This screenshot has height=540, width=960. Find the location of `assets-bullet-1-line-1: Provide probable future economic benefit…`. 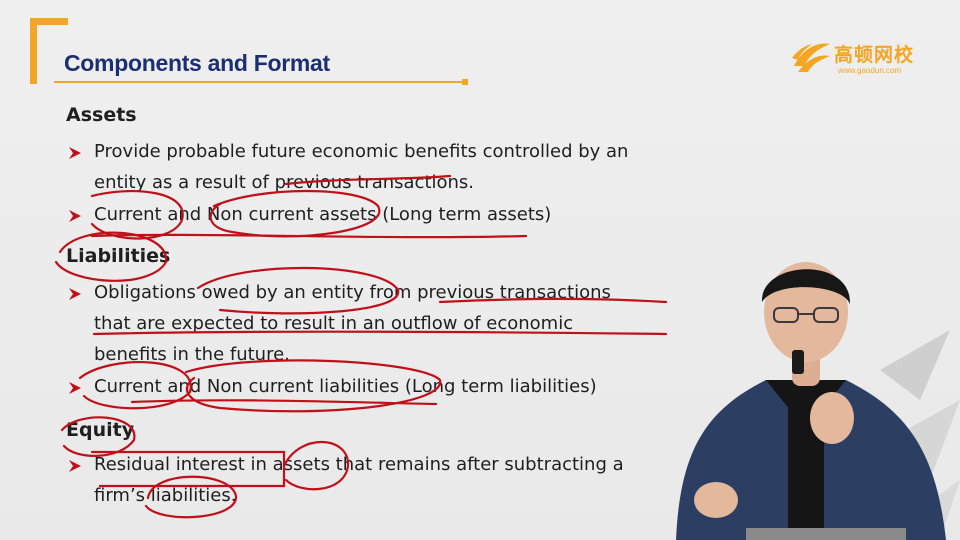

assets-bullet-1-line-1: Provide probable future economic benefit… is located at coordinates (361, 151).